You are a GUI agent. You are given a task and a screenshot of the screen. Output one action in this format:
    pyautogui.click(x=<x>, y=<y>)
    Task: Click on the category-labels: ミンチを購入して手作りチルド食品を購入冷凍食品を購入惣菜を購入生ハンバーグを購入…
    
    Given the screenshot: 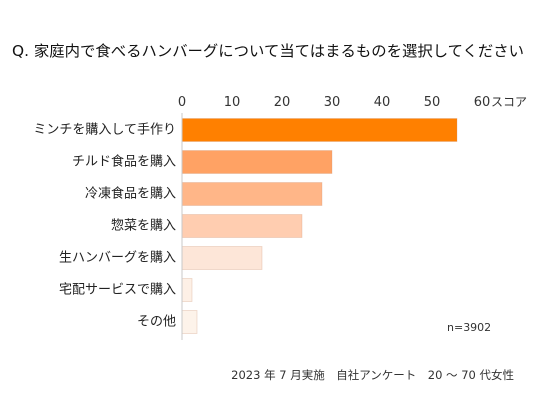 What is the action you would take?
    pyautogui.click(x=104, y=226)
    